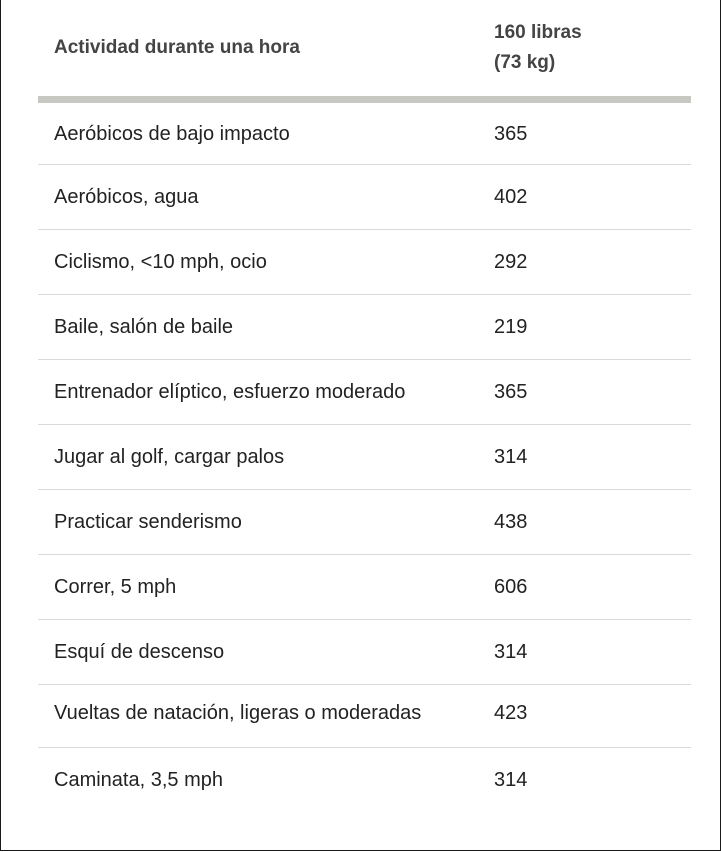 The image size is (721, 852). What do you see at coordinates (584, 262) in the screenshot?
I see `calories-cell: 292` at bounding box center [584, 262].